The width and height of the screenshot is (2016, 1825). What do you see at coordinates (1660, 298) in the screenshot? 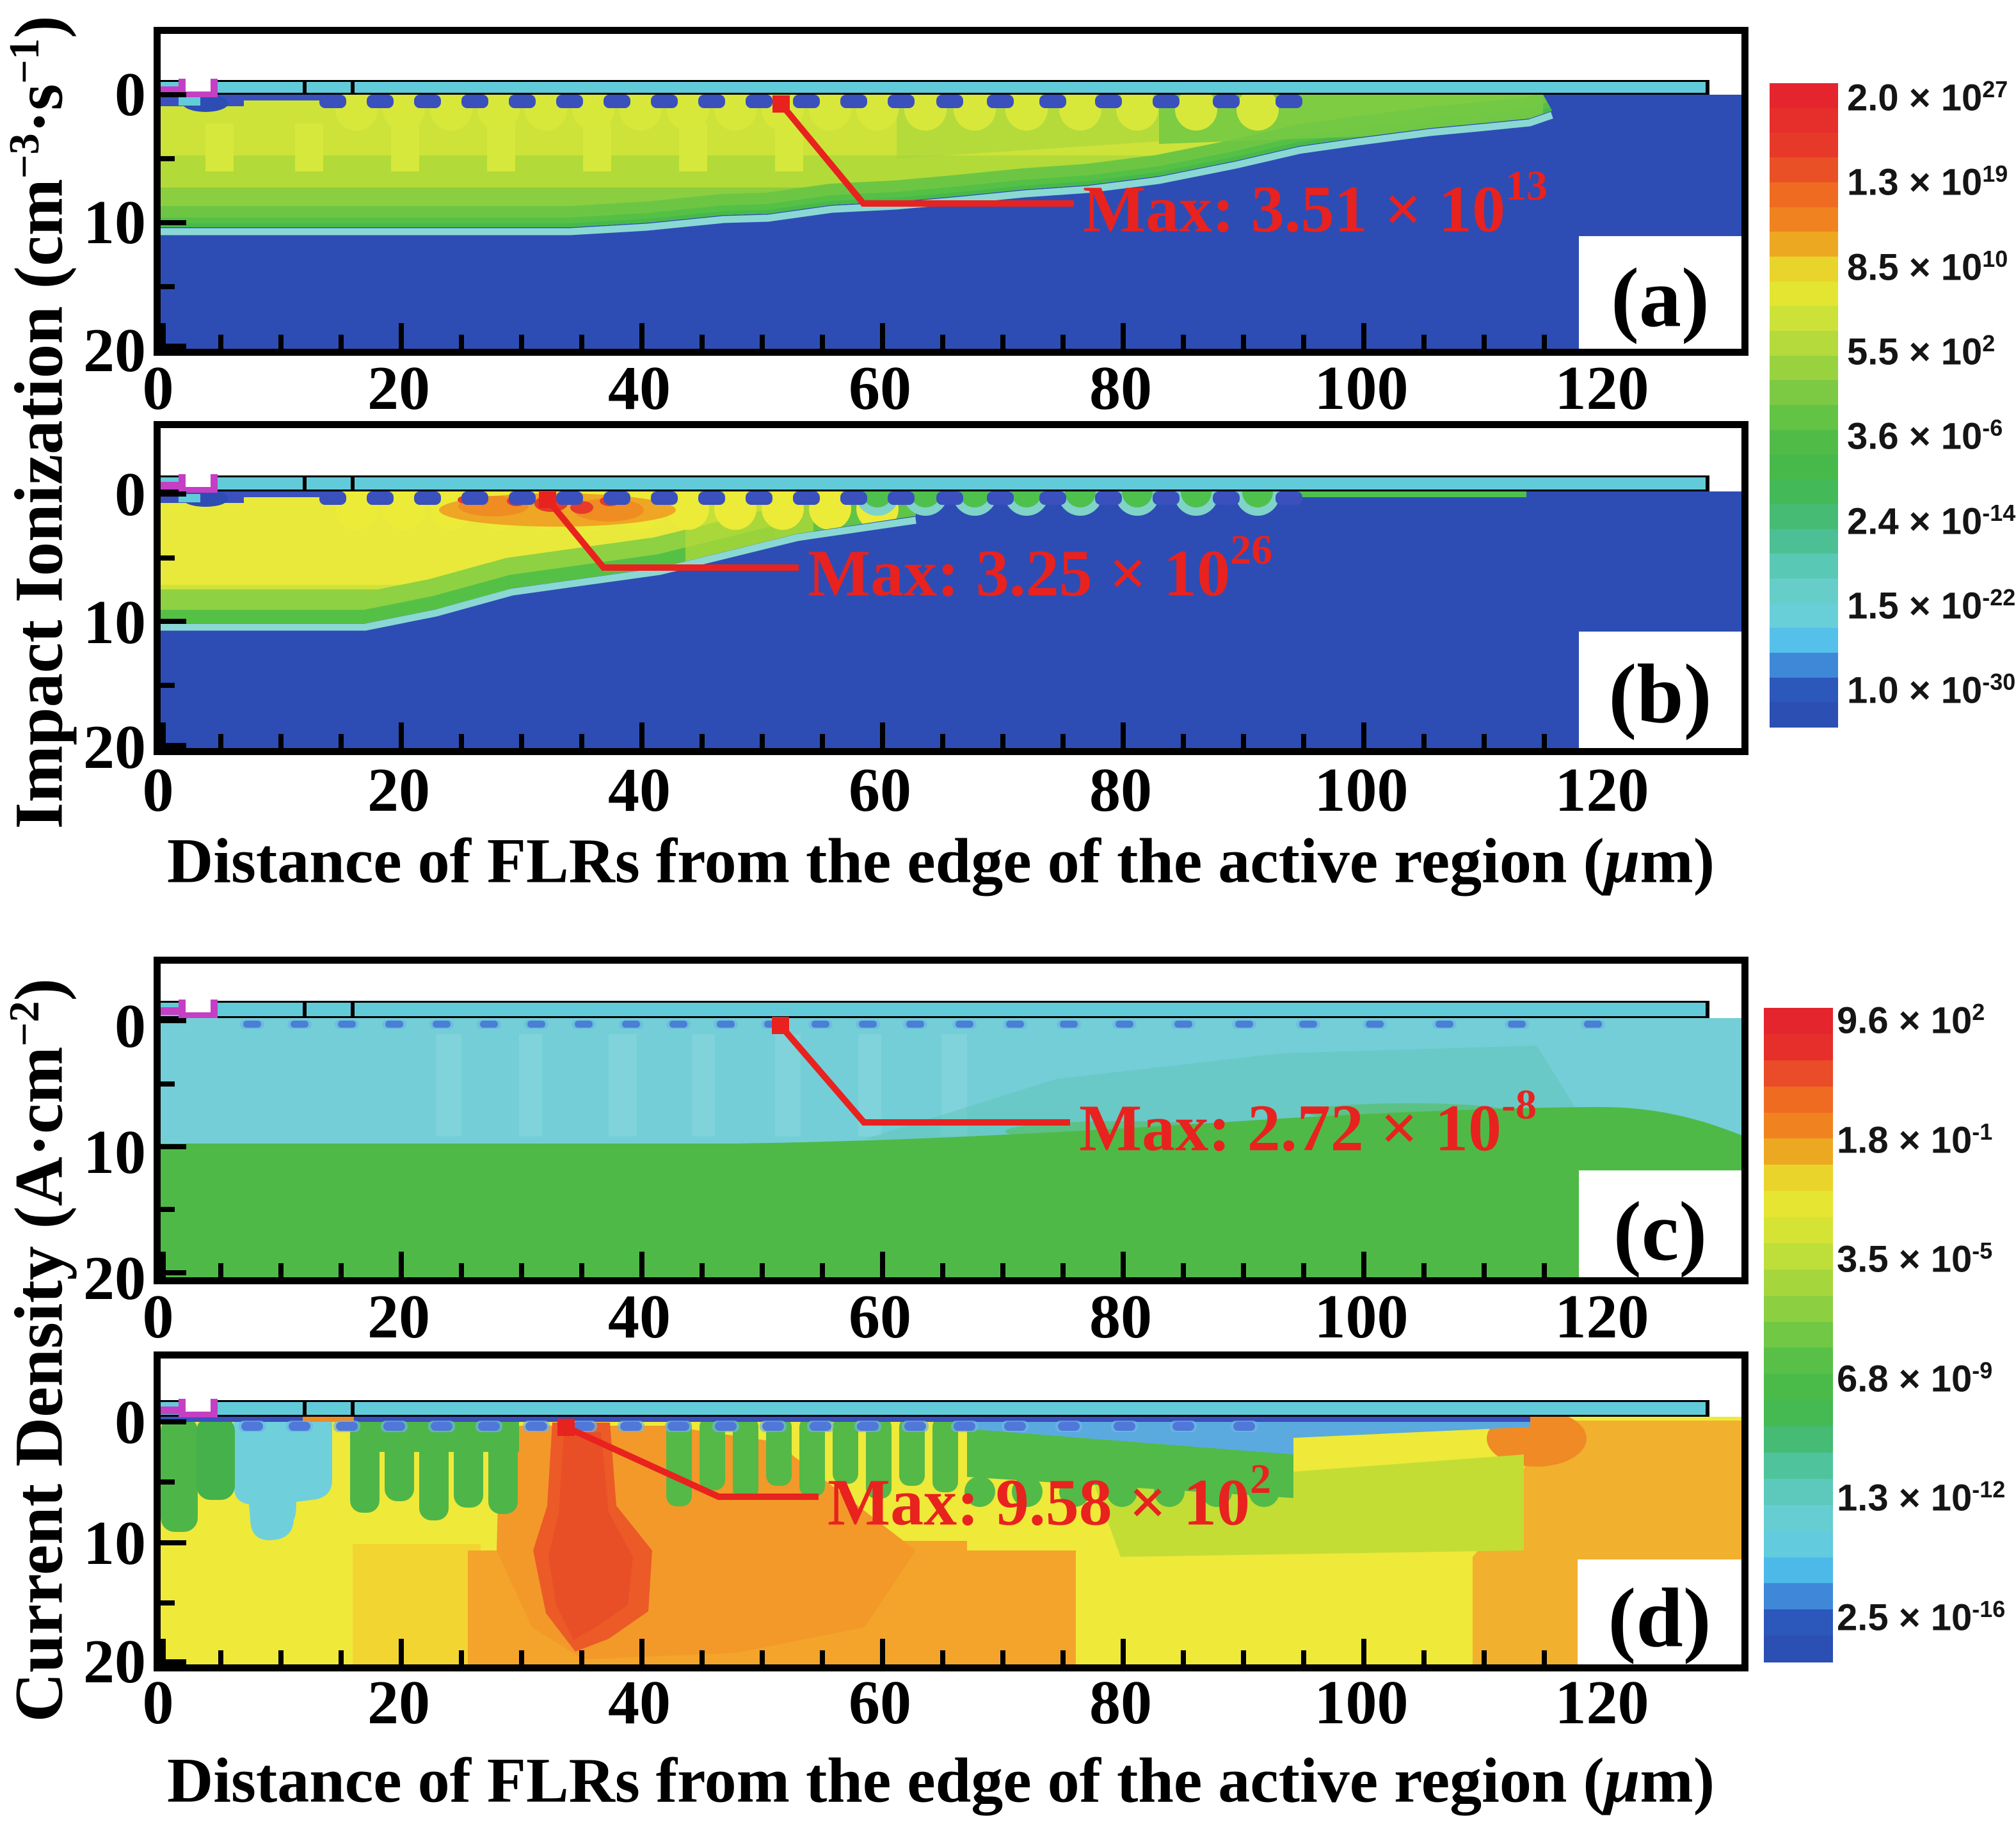
I see `svg-text: (a)` at bounding box center [1660, 298].